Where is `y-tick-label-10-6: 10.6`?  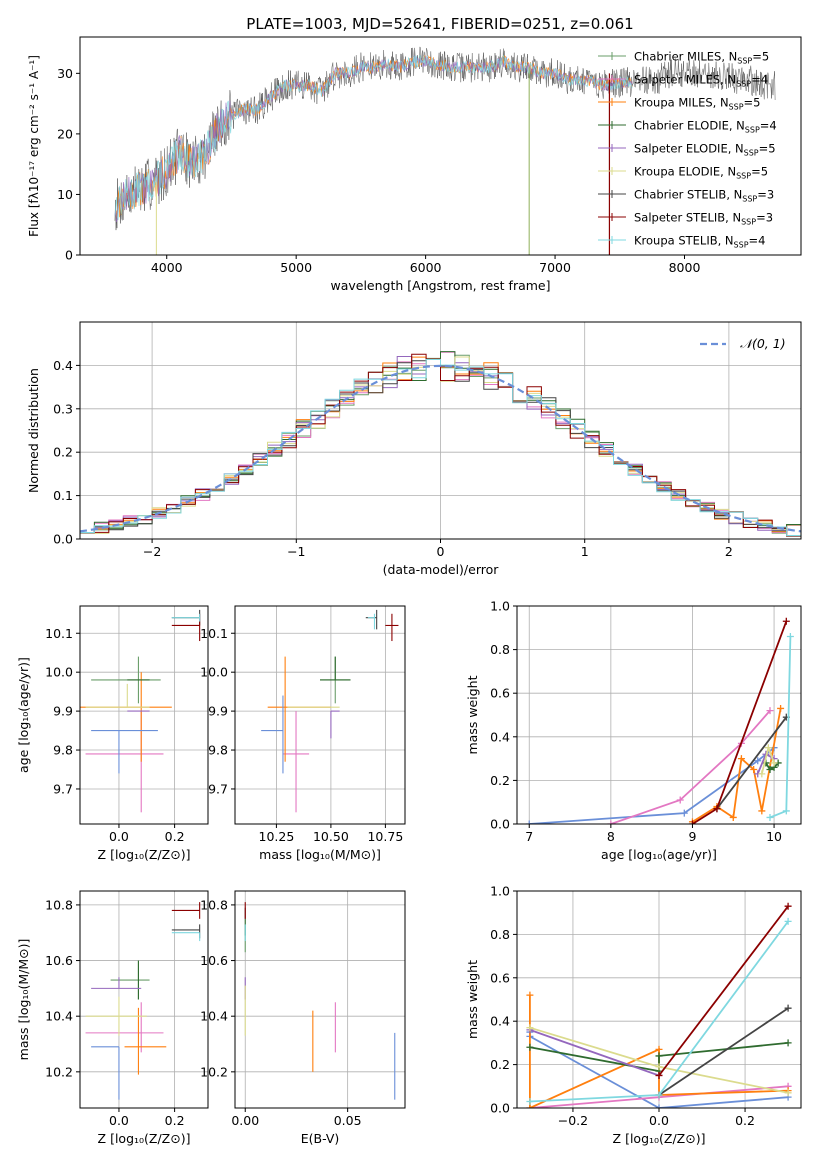 y-tick-label-10-6: 10.6 is located at coordinates (214, 960).